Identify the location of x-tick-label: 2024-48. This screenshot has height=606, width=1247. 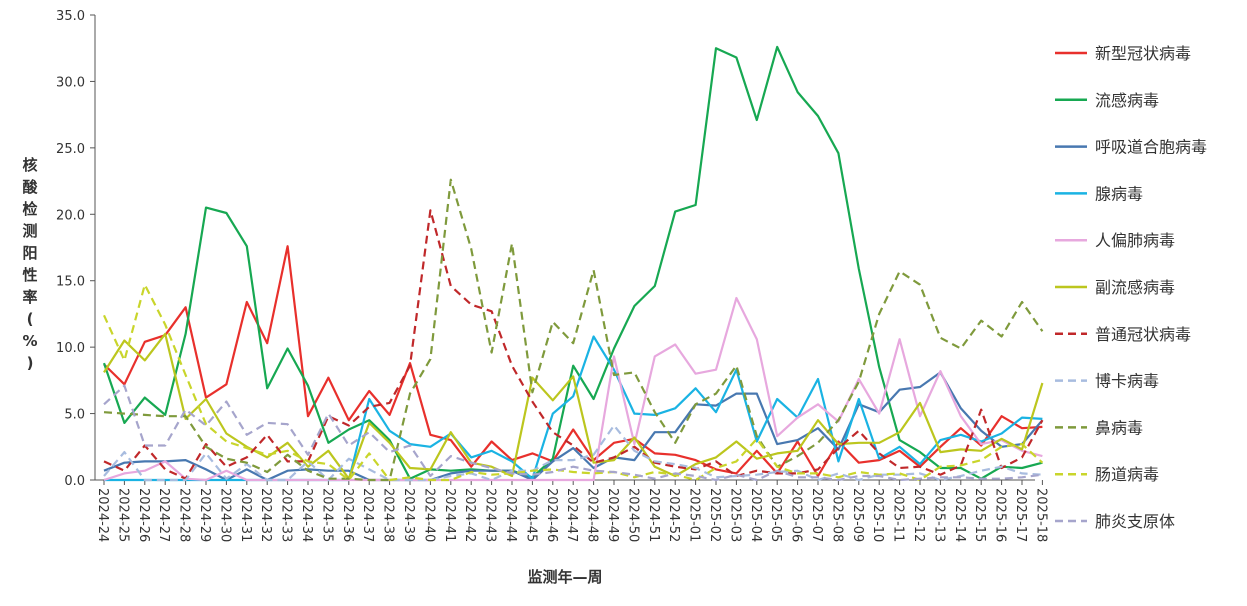
(592, 515).